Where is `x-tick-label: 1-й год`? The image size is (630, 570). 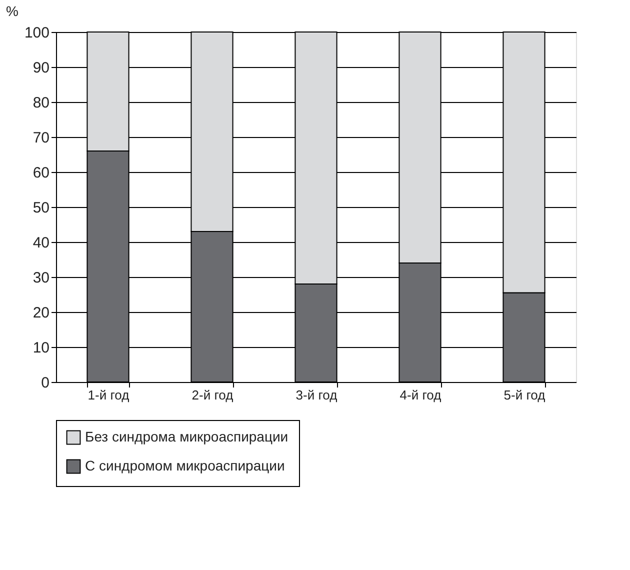
x-tick-label: 1-й год is located at coordinates (109, 395).